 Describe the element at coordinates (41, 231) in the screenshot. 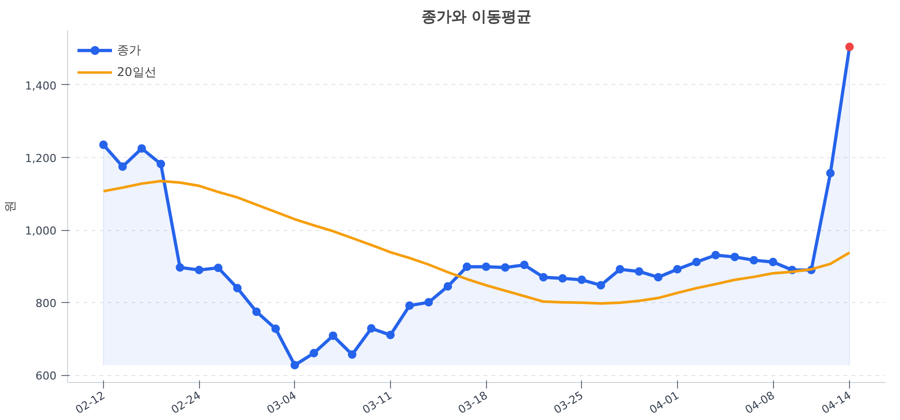

I see `y-tick-label: 1,000` at that location.